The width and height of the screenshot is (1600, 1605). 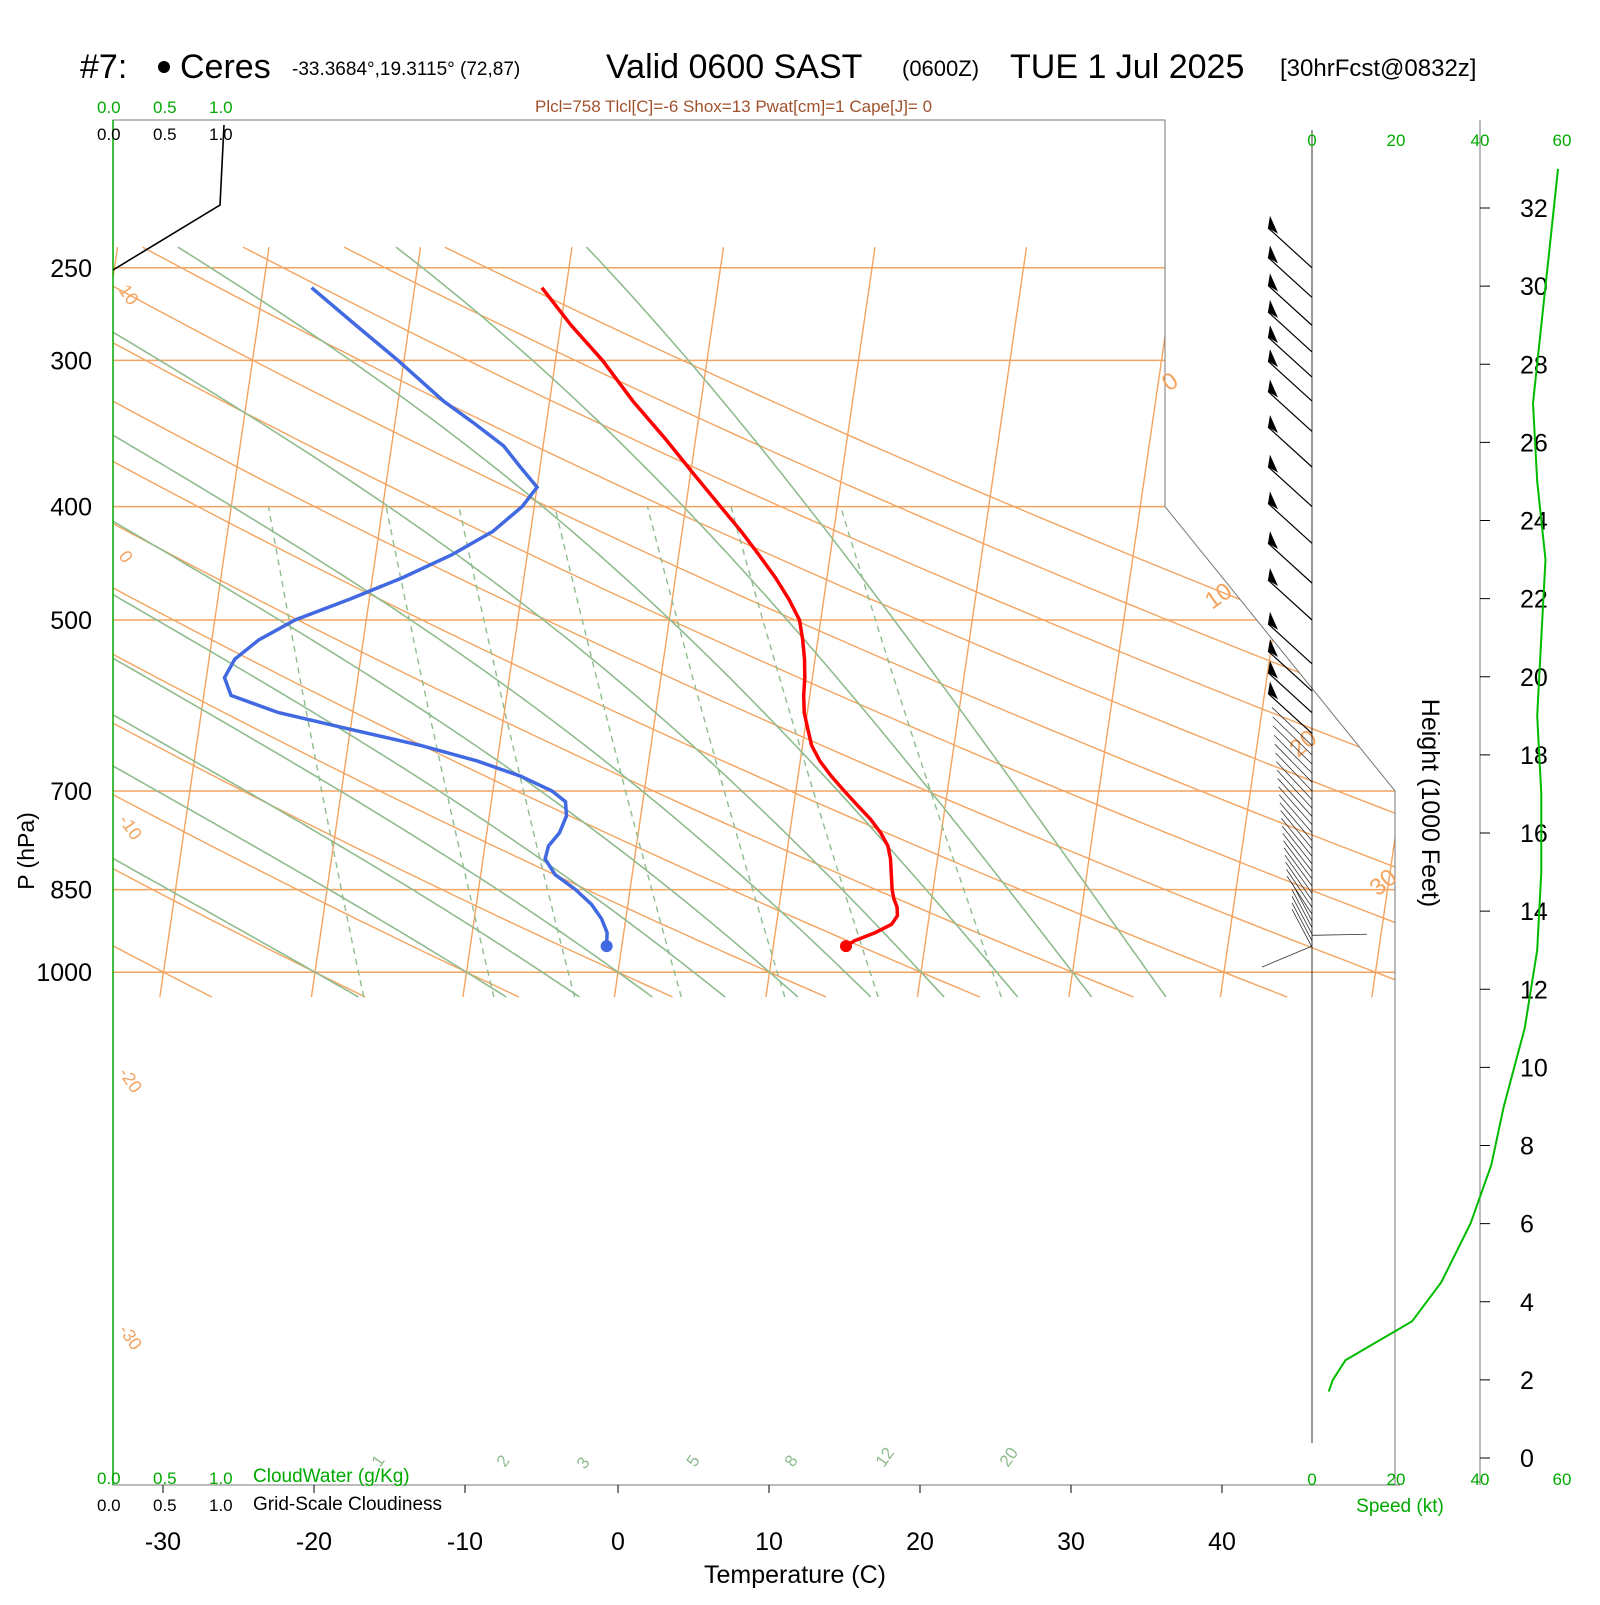 What do you see at coordinates (1534, 834) in the screenshot?
I see `height-tick-label: 16` at bounding box center [1534, 834].